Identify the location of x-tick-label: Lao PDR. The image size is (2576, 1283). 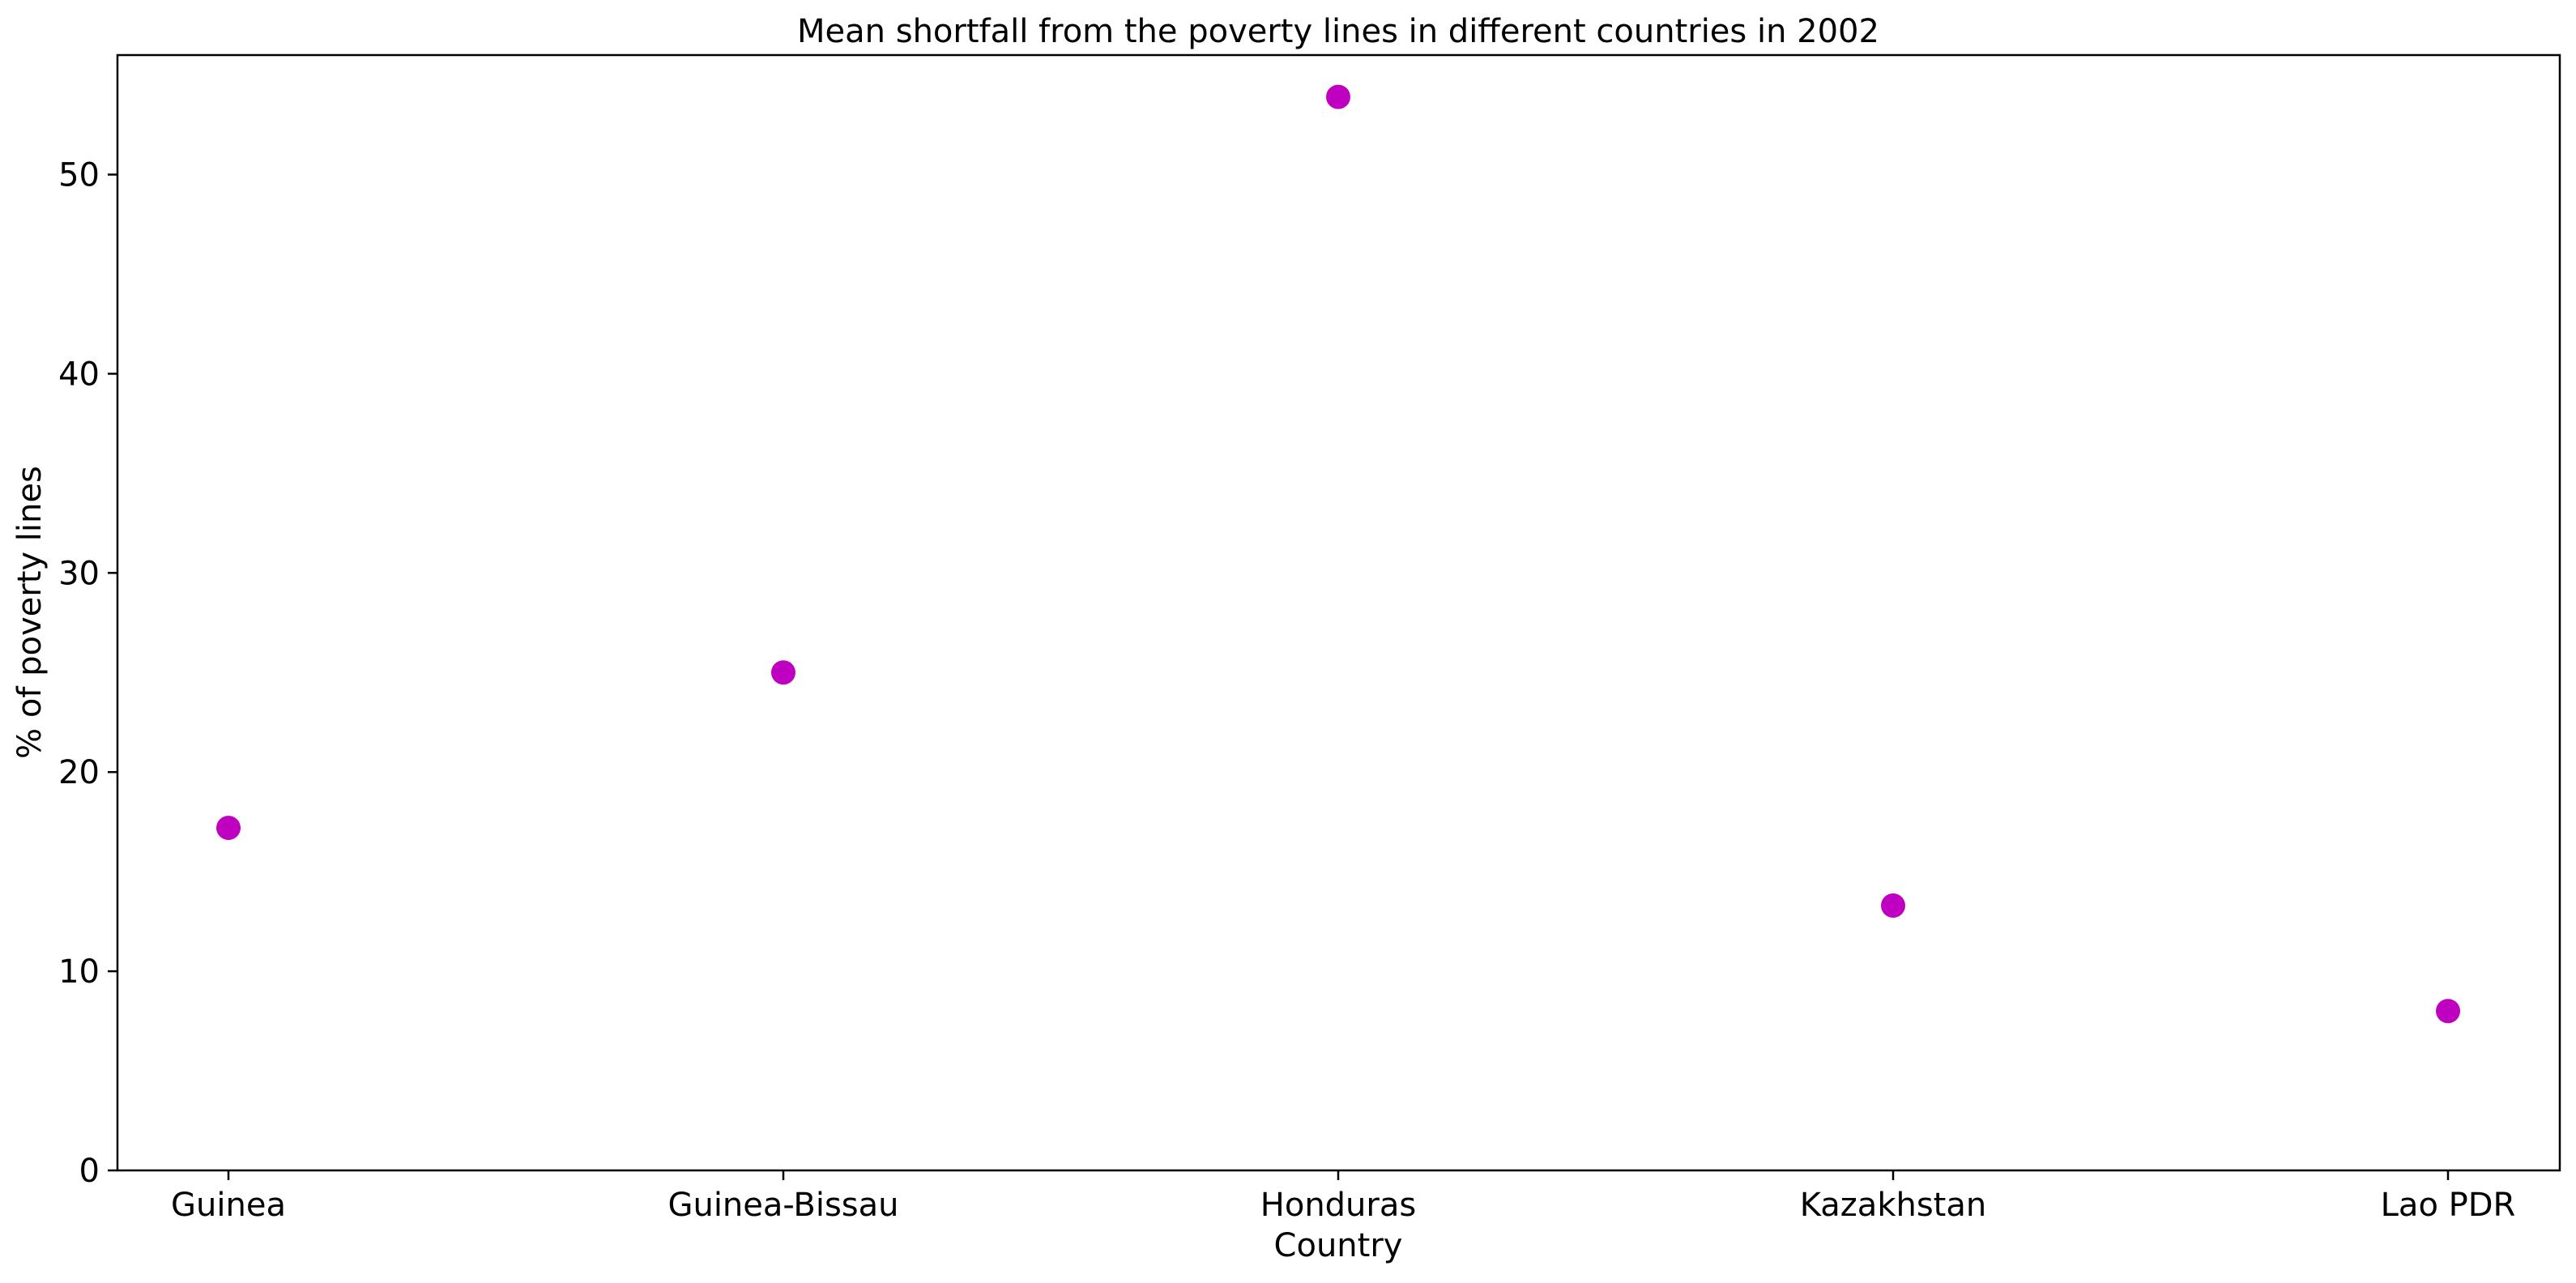
(2448, 1206).